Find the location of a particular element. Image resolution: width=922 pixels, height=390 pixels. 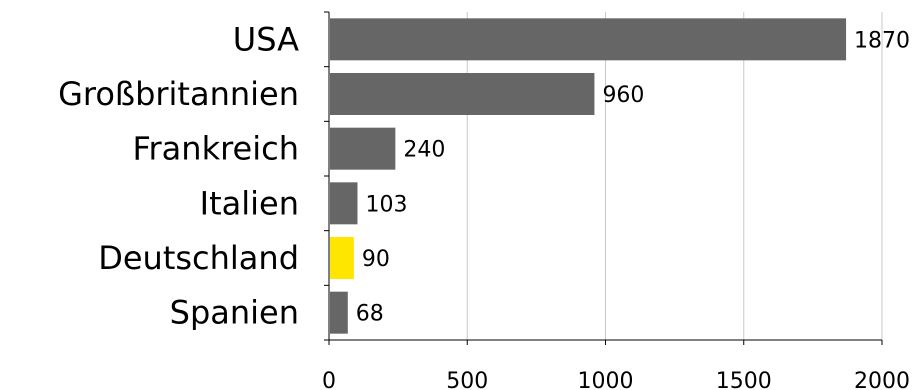

bar-frankreich is located at coordinates (363, 148).